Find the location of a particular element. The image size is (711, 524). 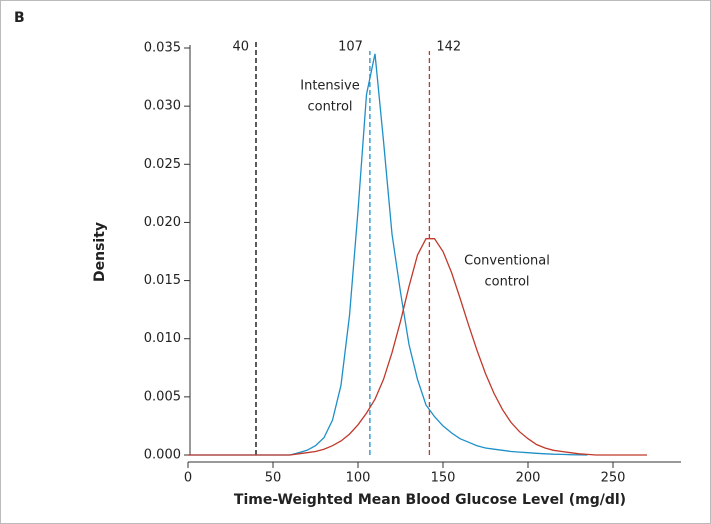

x-tick-label: 150 is located at coordinates (443, 478).